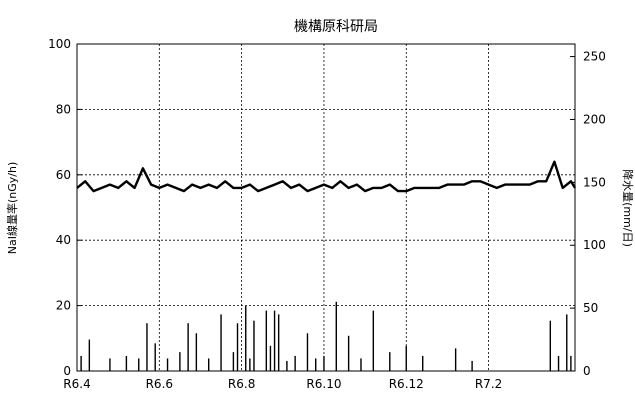  Describe the element at coordinates (323, 384) in the screenshot. I see `x-tick-label: R6.10` at that location.